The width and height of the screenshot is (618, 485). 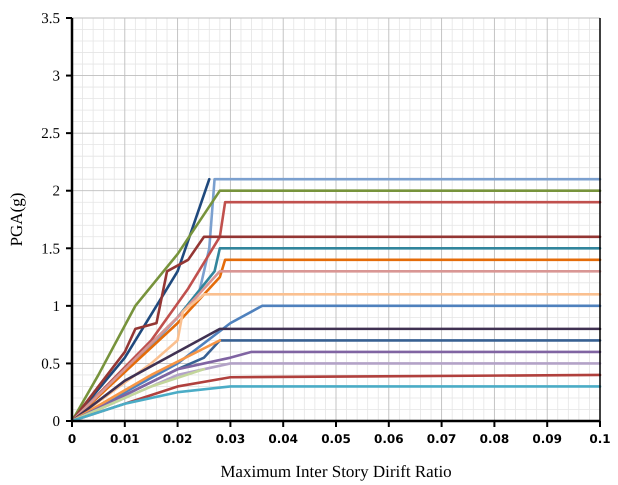 What do you see at coordinates (600, 439) in the screenshot?
I see `x-tick-label: 0.1` at bounding box center [600, 439].